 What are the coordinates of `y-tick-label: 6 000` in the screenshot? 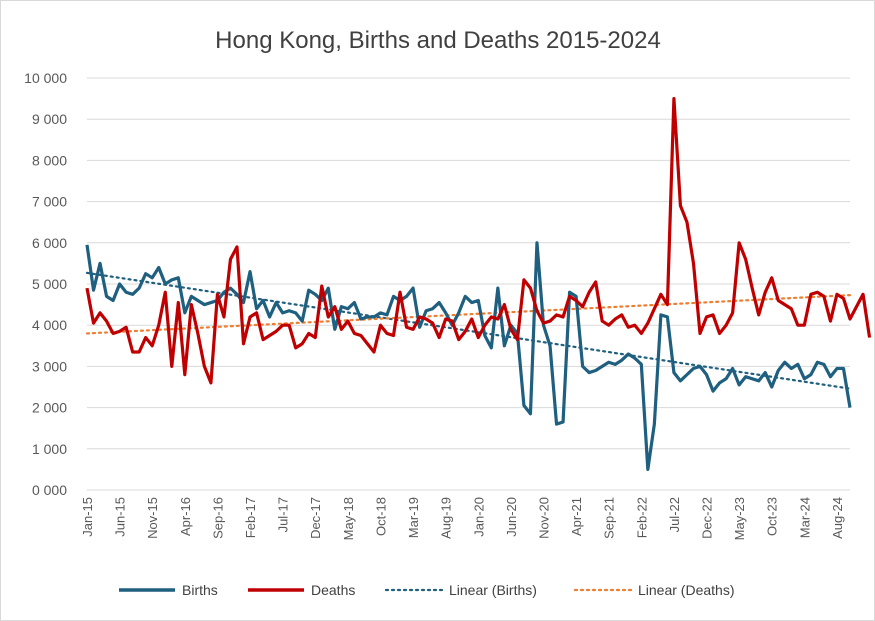 It's located at (49, 243).